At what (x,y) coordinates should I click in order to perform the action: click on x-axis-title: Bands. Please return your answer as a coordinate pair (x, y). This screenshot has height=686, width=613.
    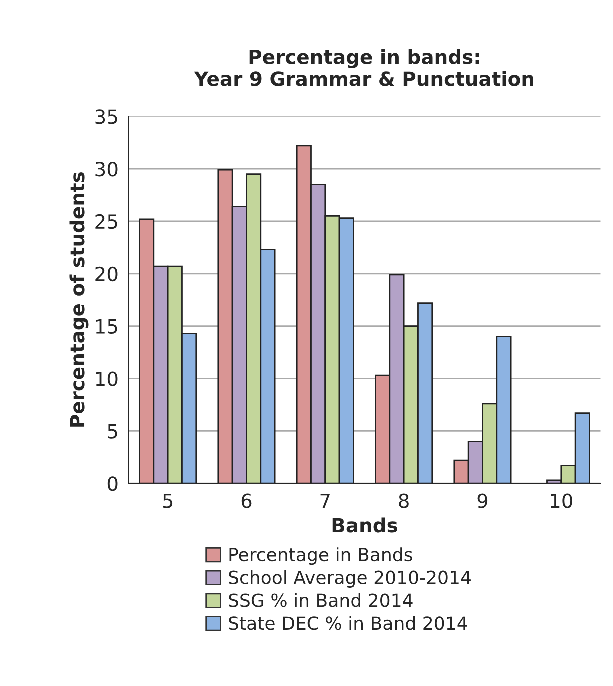
    Looking at the image, I should click on (365, 525).